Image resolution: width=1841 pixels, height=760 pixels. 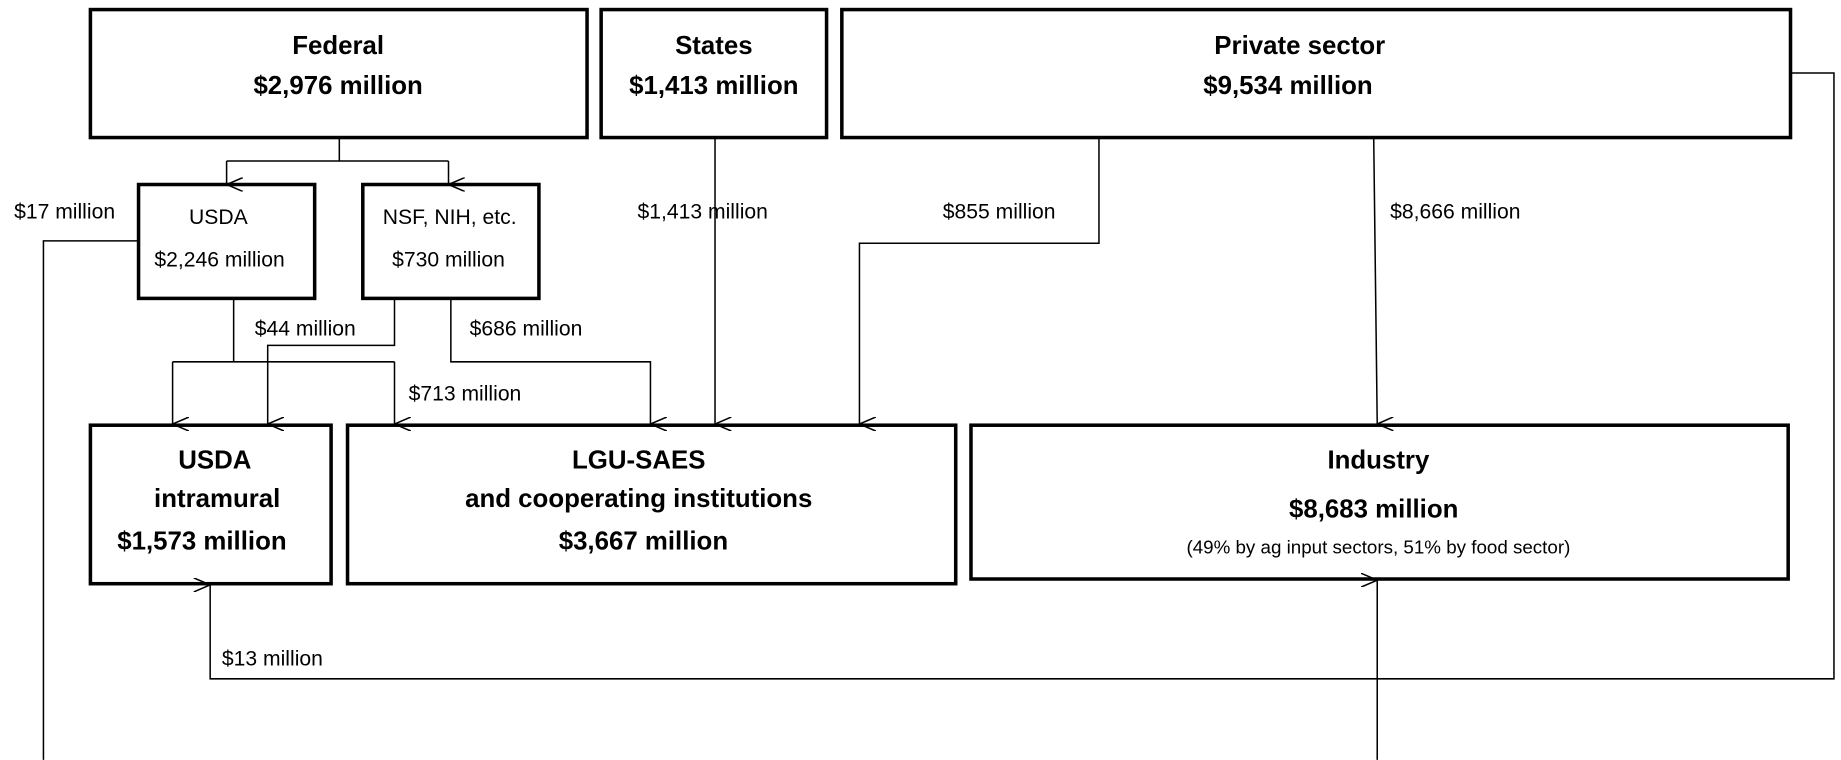 I want to click on box-federal, so click(x=338, y=73).